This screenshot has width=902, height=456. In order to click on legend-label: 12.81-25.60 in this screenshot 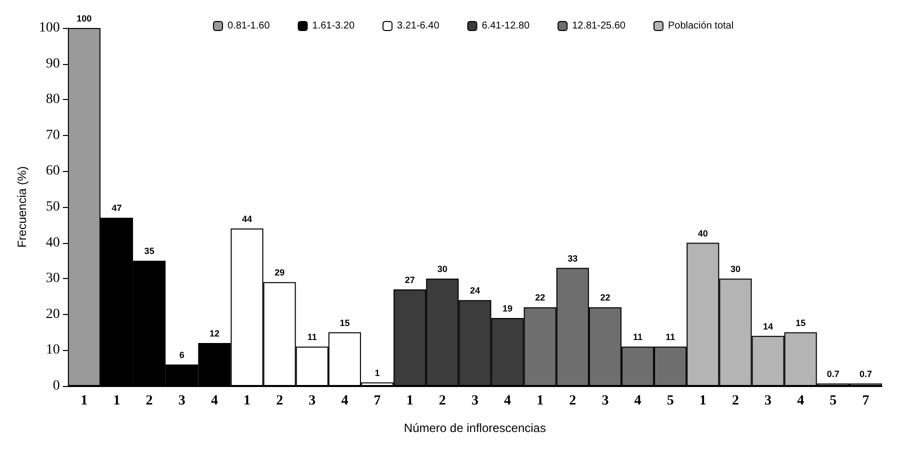, I will do `click(599, 26)`.